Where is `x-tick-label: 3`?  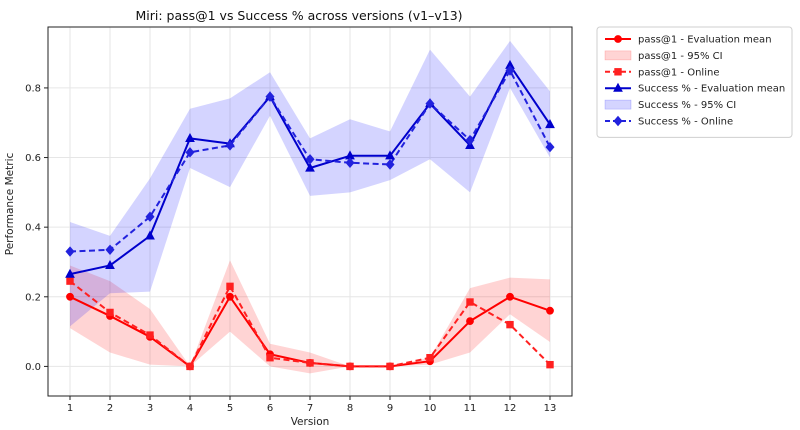 x-tick-label: 3 is located at coordinates (150, 408).